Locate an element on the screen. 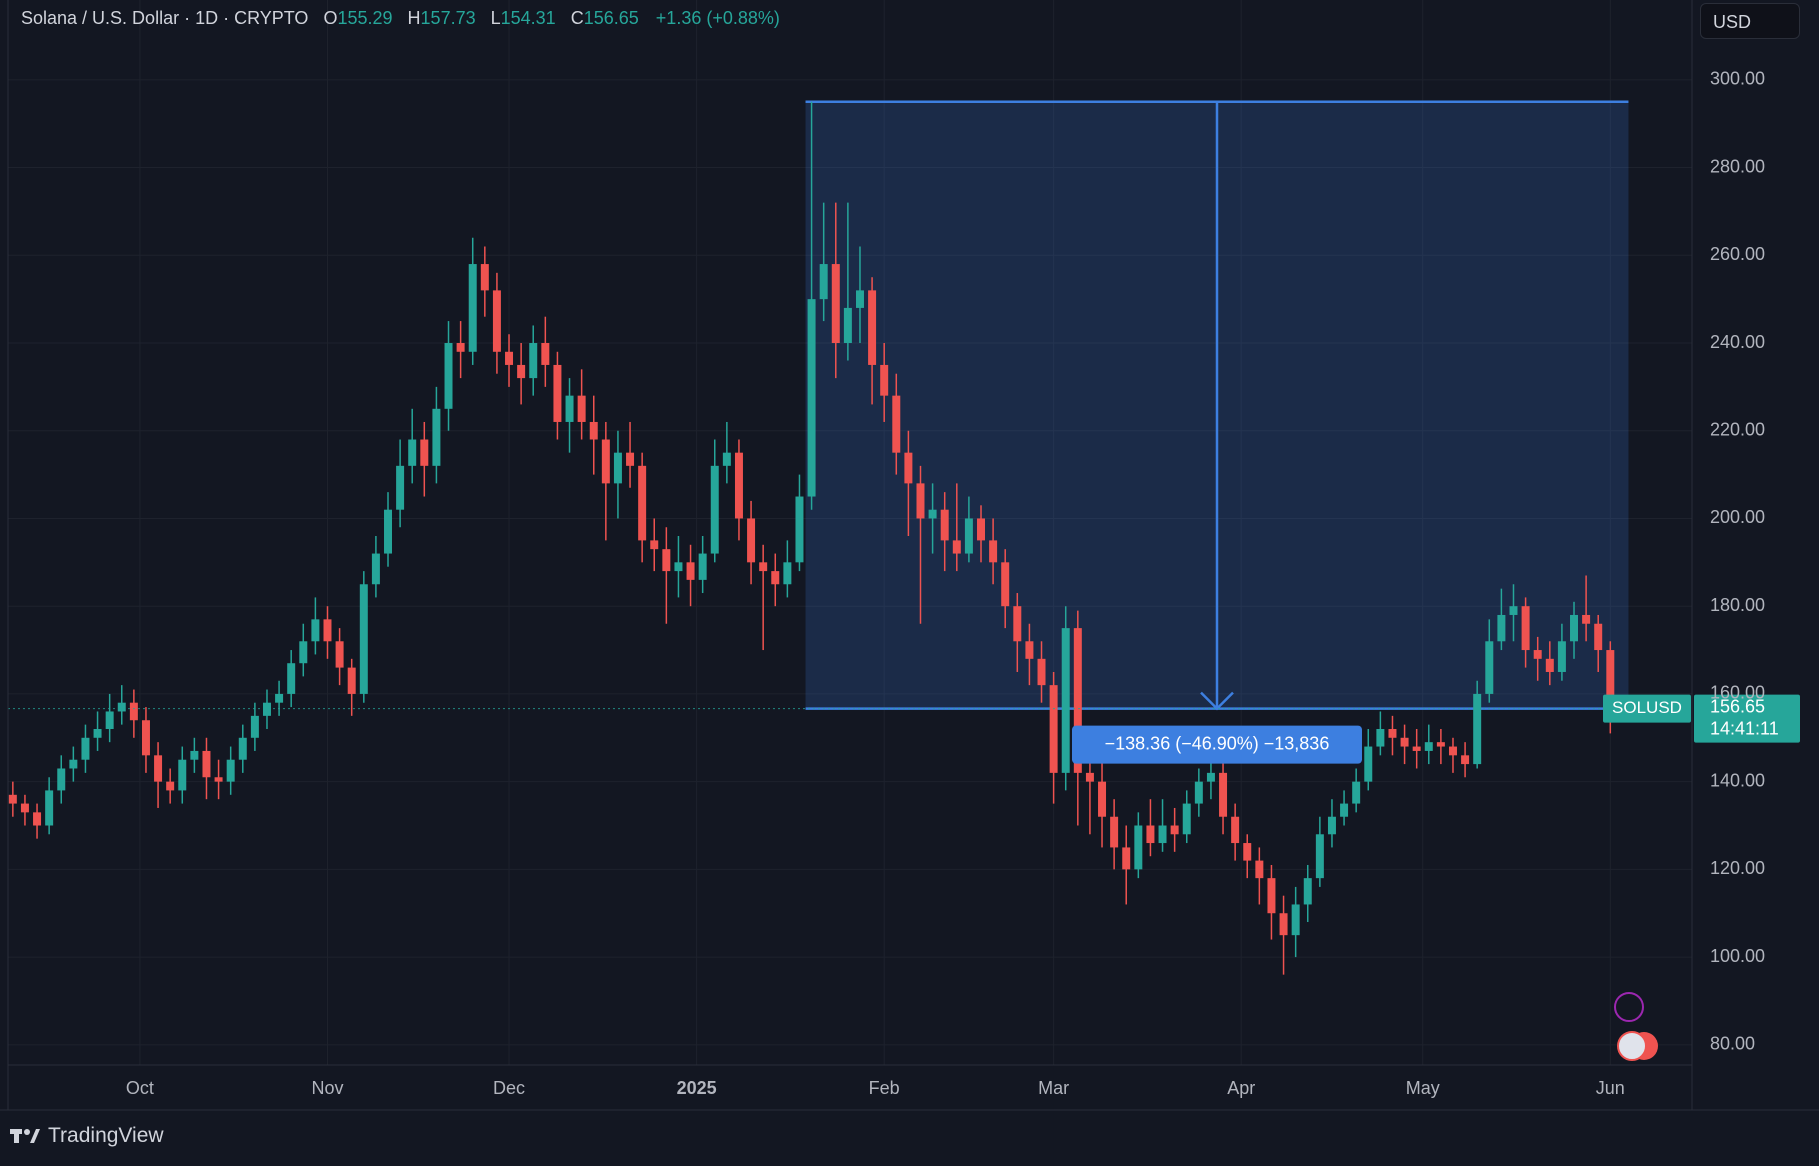 This screenshot has width=1819, height=1166. ohlc-label: O is located at coordinates (330, 18).